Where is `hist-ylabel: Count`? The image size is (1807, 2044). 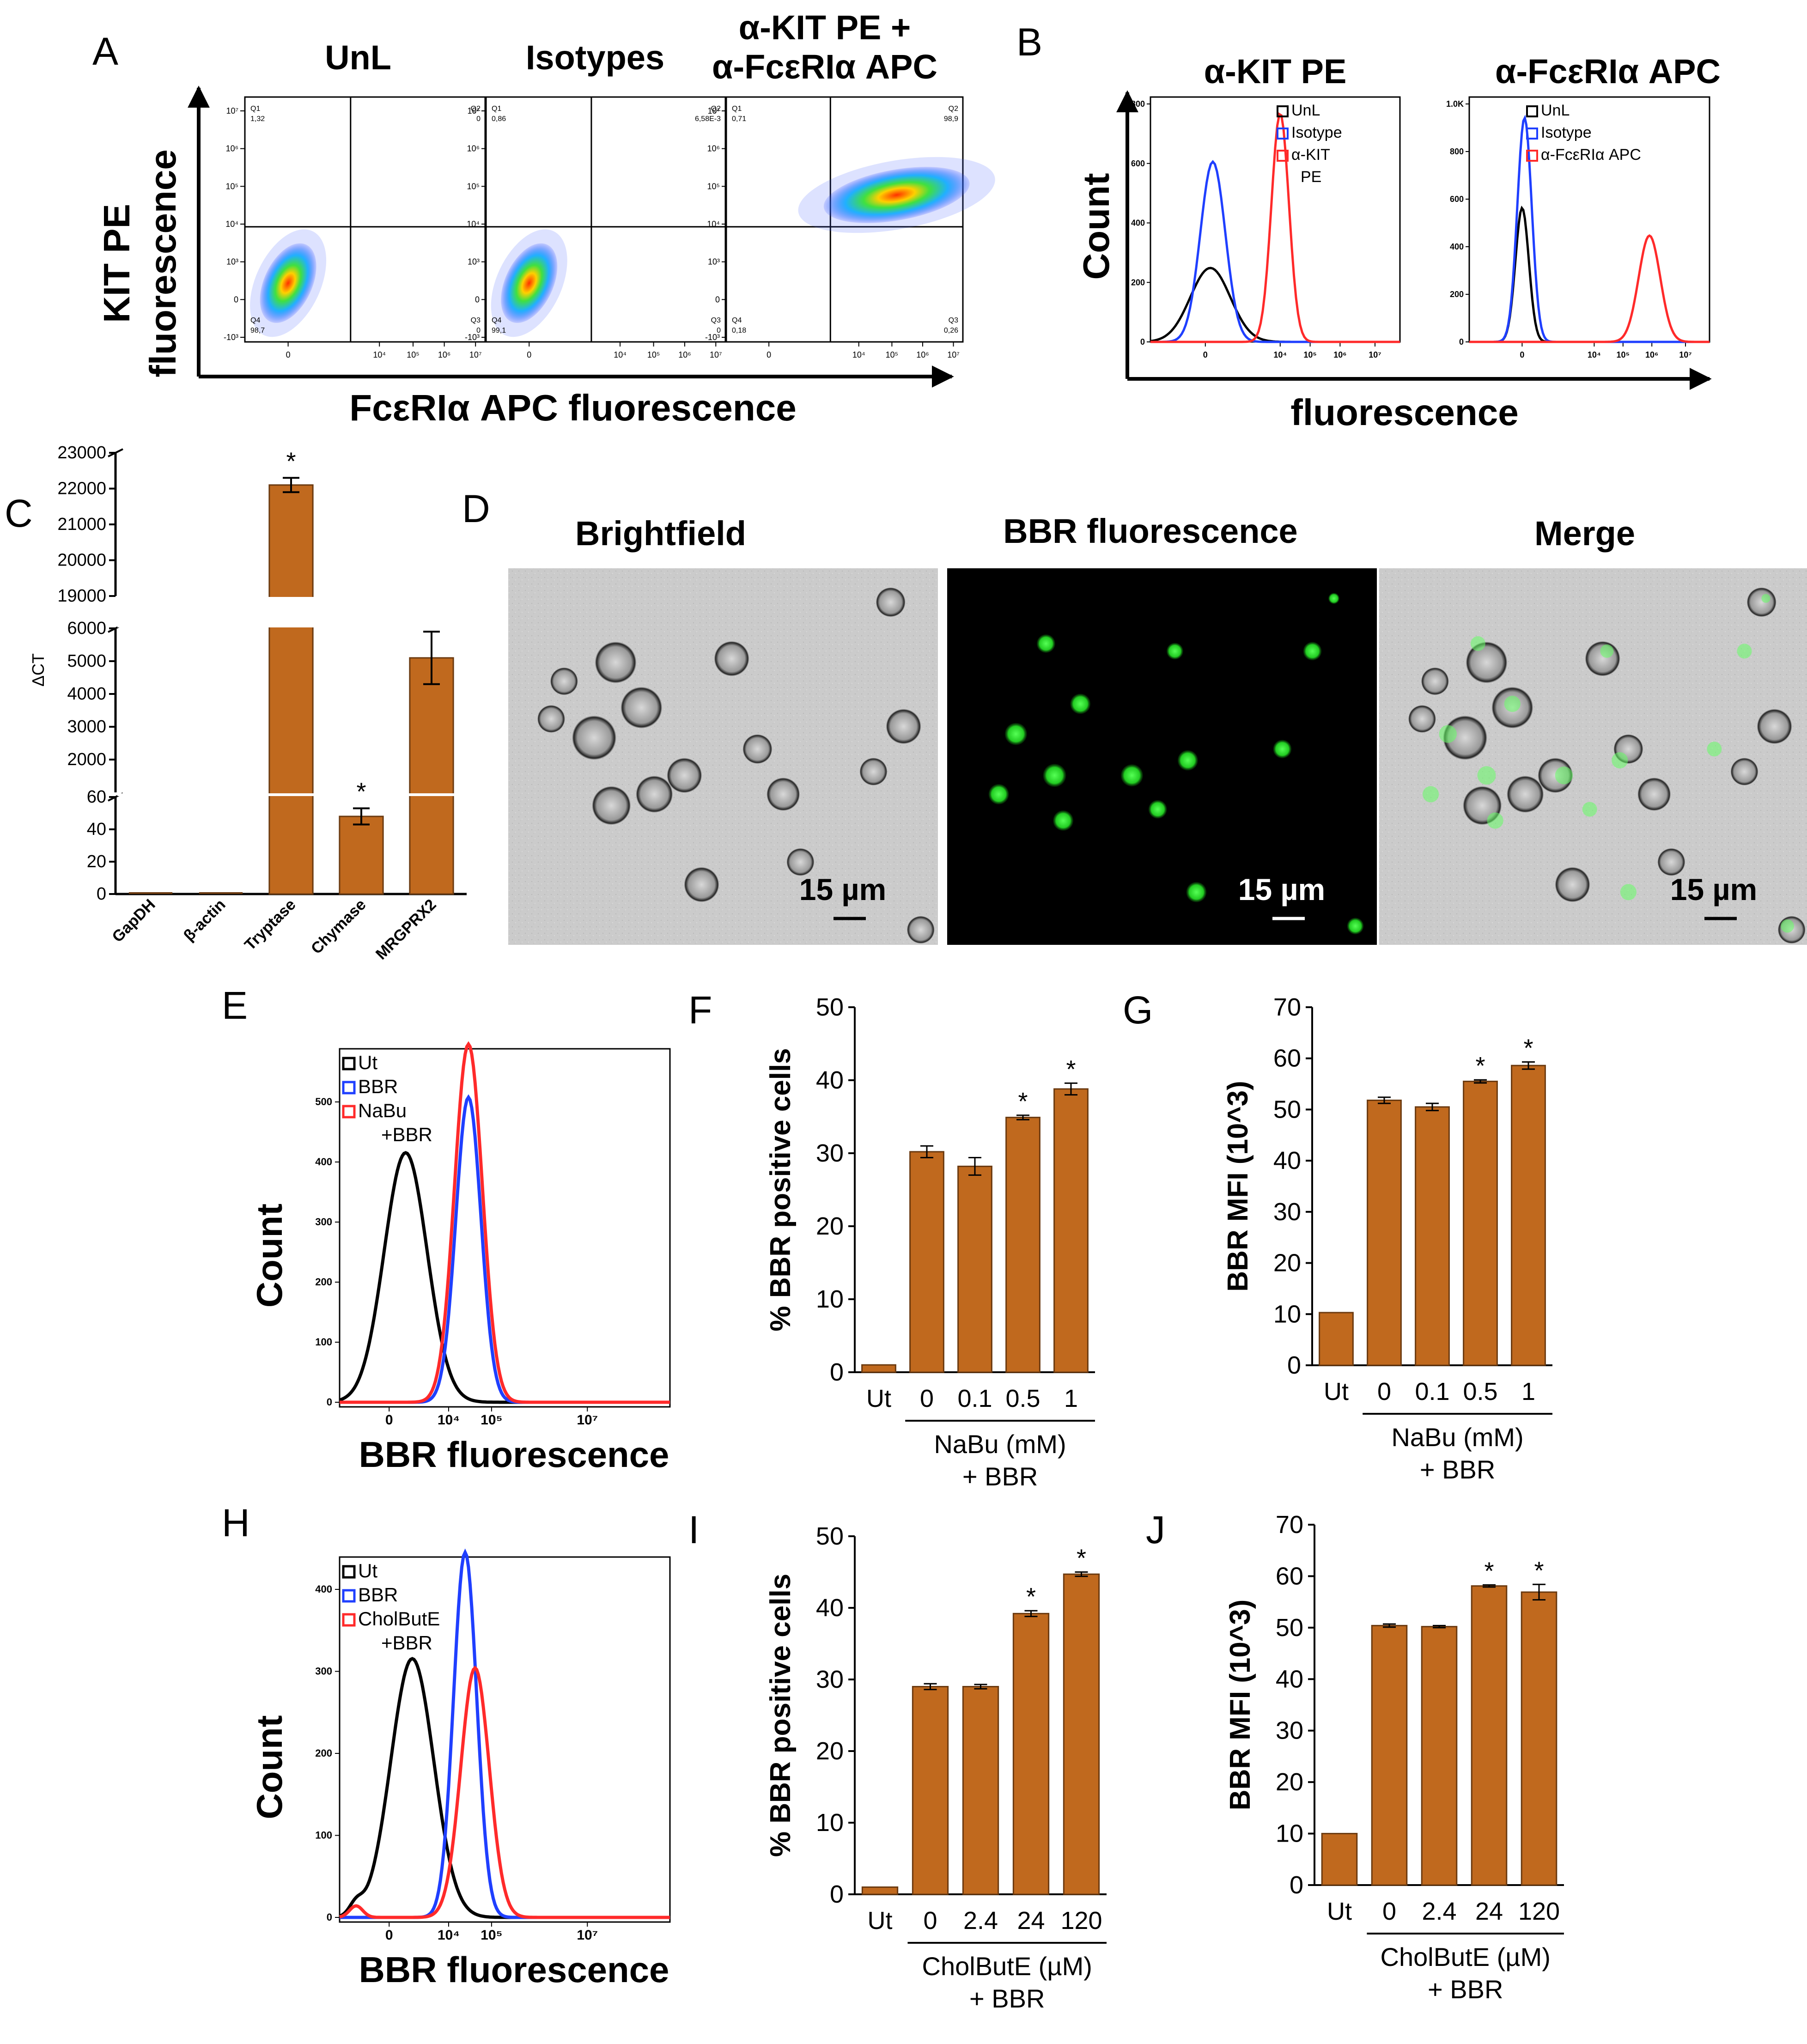
hist-ylabel: Count is located at coordinates (269, 1767).